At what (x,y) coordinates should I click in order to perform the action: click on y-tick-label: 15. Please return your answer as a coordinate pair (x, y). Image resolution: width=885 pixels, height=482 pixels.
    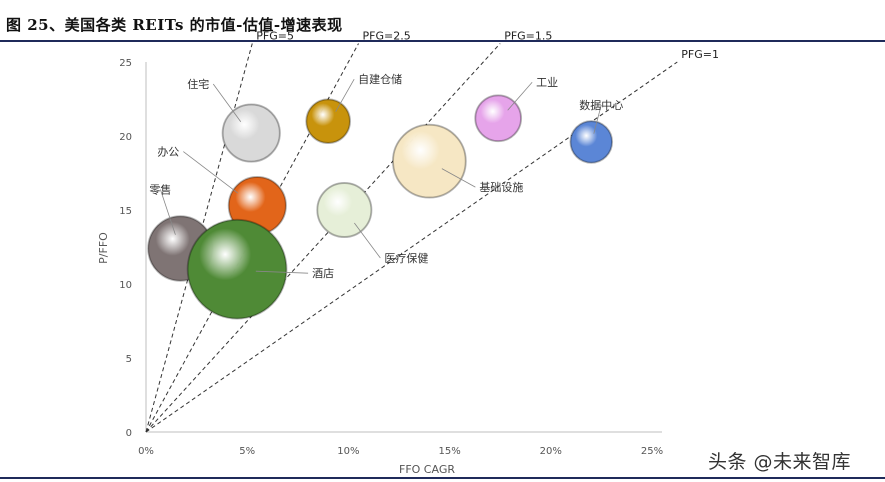
    Looking at the image, I should click on (125, 211).